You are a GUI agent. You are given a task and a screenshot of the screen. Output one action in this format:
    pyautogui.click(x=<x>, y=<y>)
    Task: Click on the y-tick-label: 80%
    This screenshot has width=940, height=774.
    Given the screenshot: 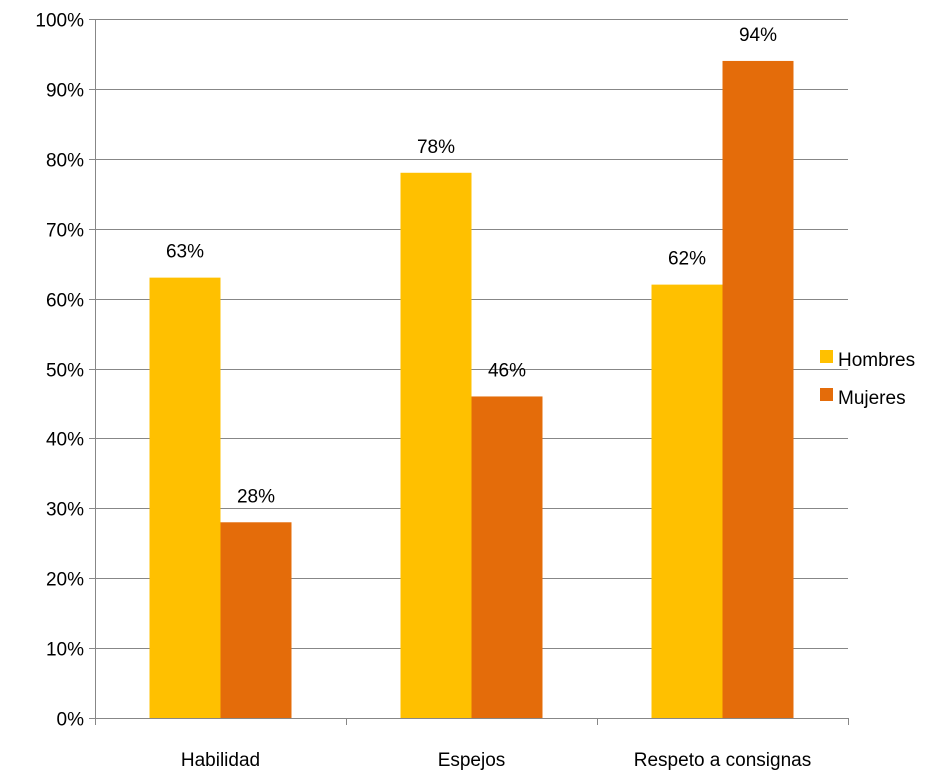 What is the action you would take?
    pyautogui.click(x=65, y=161)
    